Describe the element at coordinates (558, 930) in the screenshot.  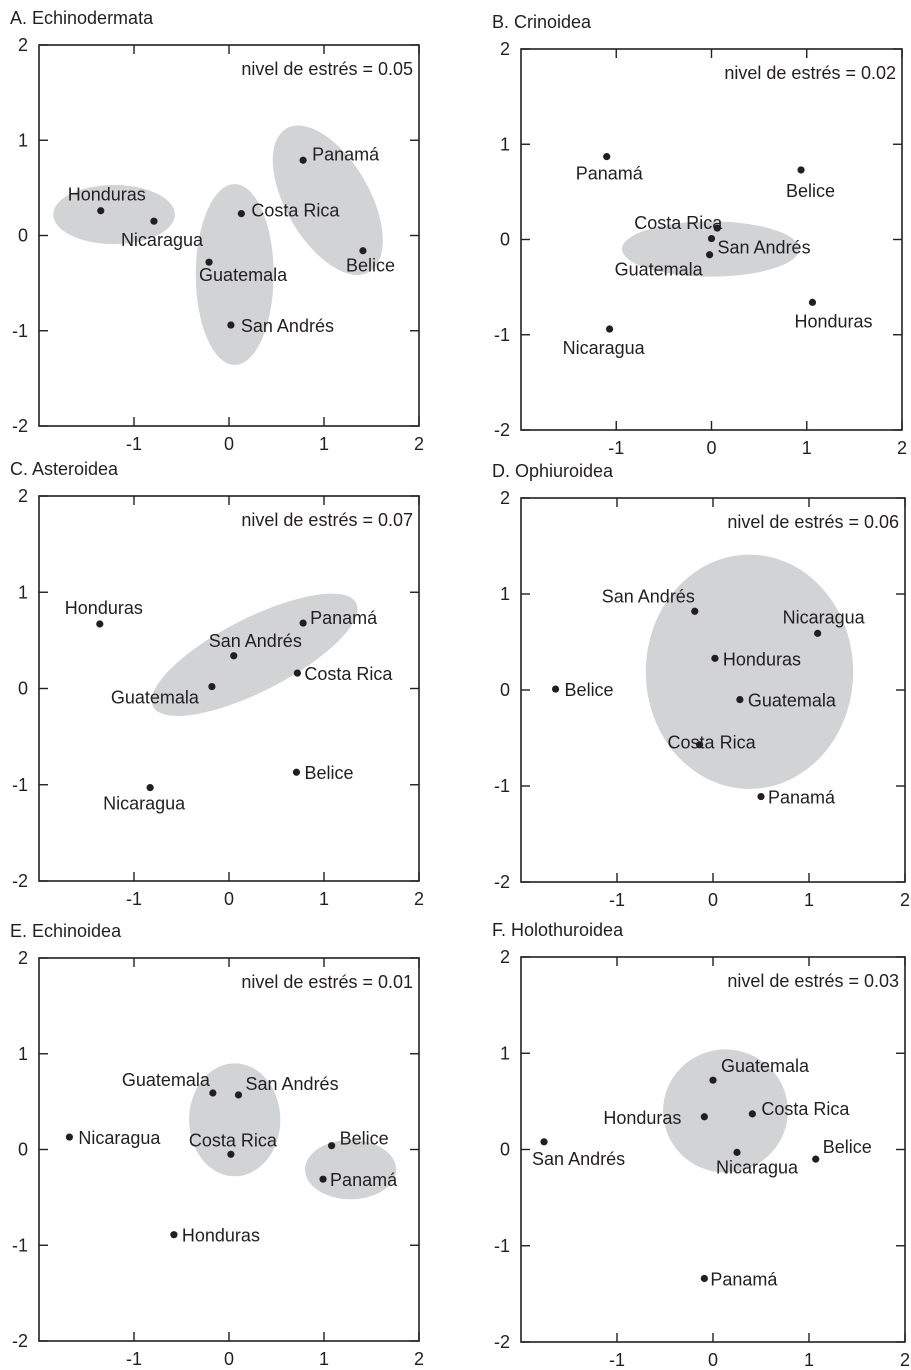
I see `panel-title: F. Holothuroidea` at that location.